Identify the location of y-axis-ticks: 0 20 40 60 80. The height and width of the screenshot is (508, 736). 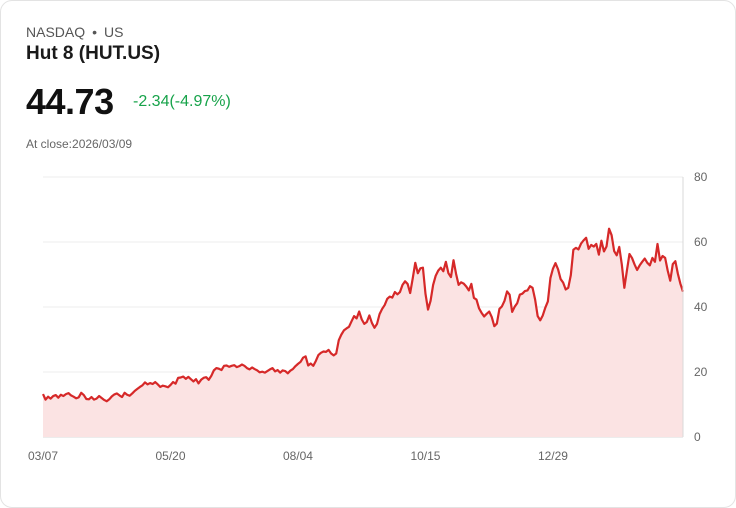
(701, 307).